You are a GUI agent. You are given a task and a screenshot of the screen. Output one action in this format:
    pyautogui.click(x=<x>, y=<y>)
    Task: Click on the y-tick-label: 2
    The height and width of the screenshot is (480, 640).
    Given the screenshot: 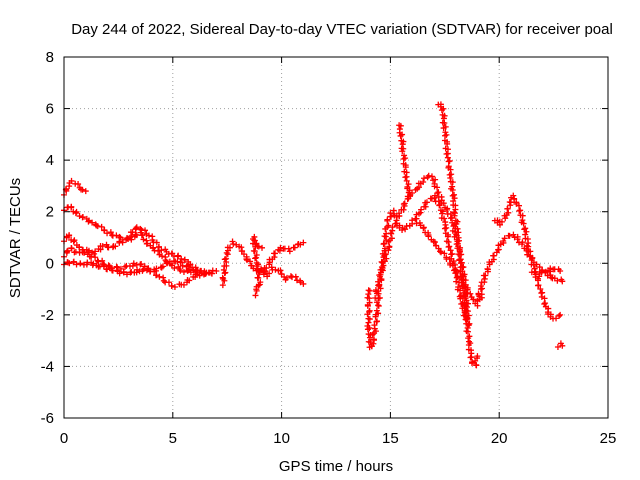 What is the action you would take?
    pyautogui.click(x=50, y=212)
    